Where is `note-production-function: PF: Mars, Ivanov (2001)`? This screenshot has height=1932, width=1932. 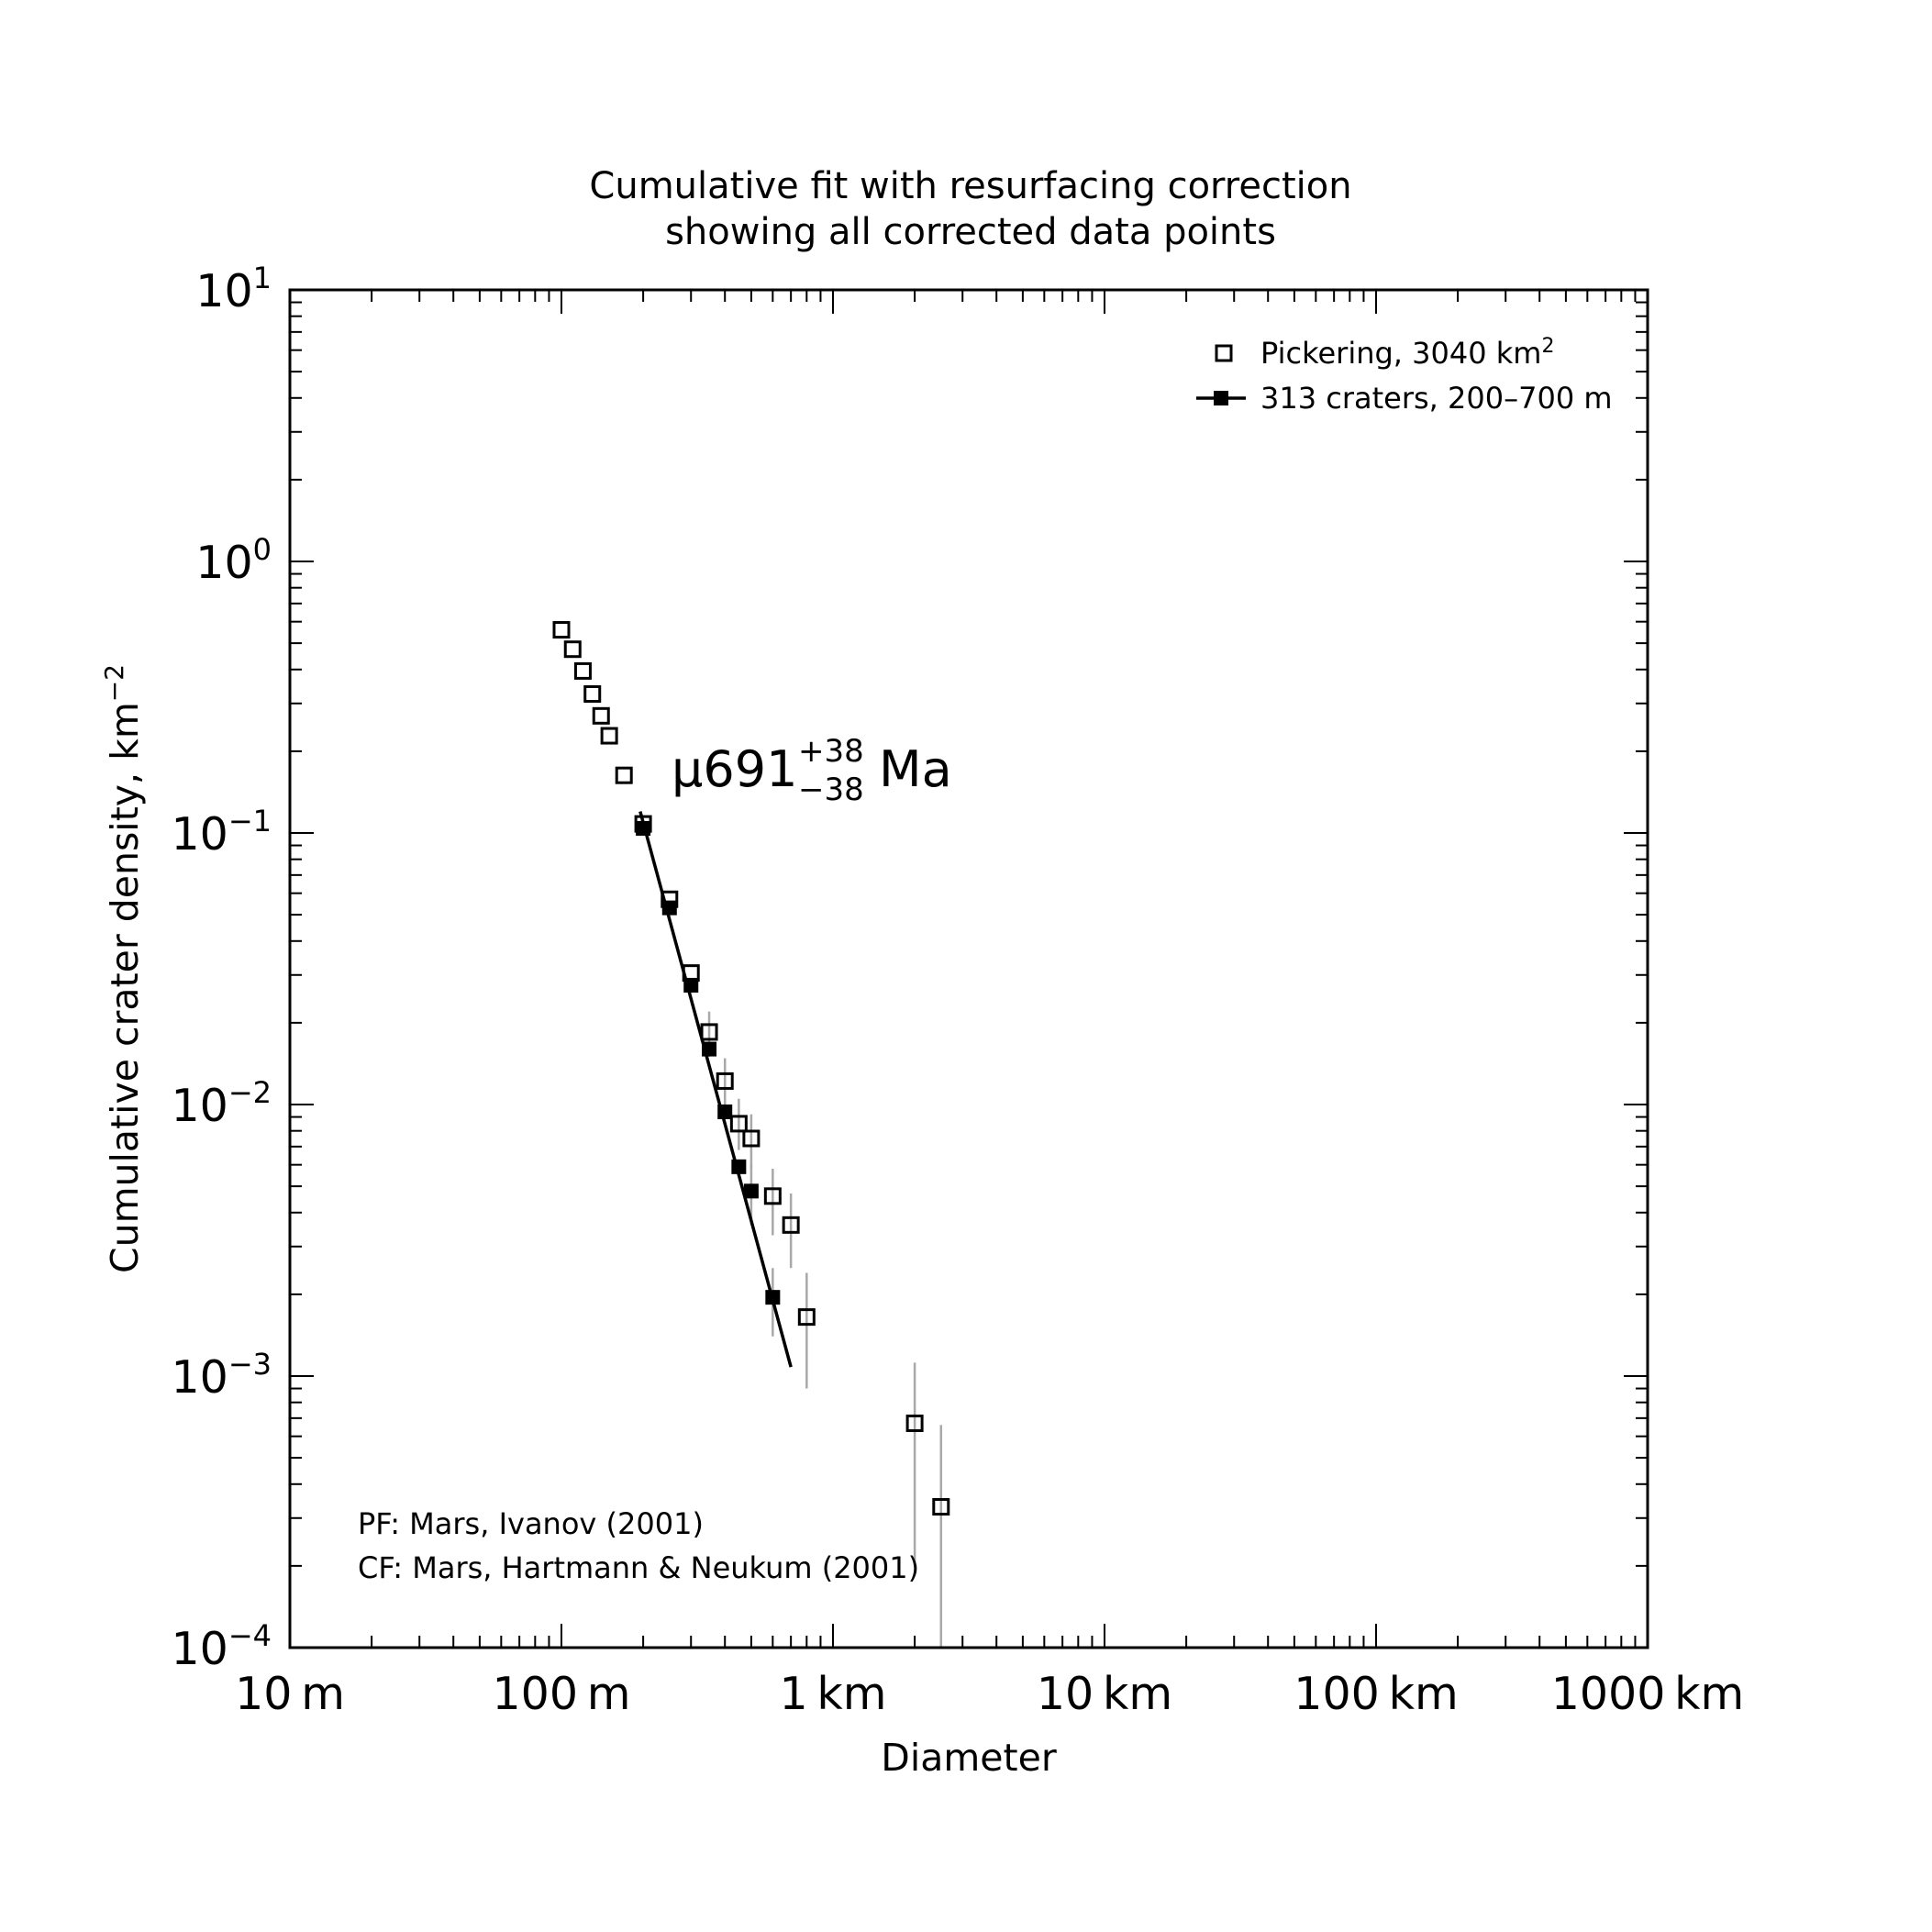
note-production-function: PF: Mars, Ivanov (2001) is located at coordinates (531, 1523).